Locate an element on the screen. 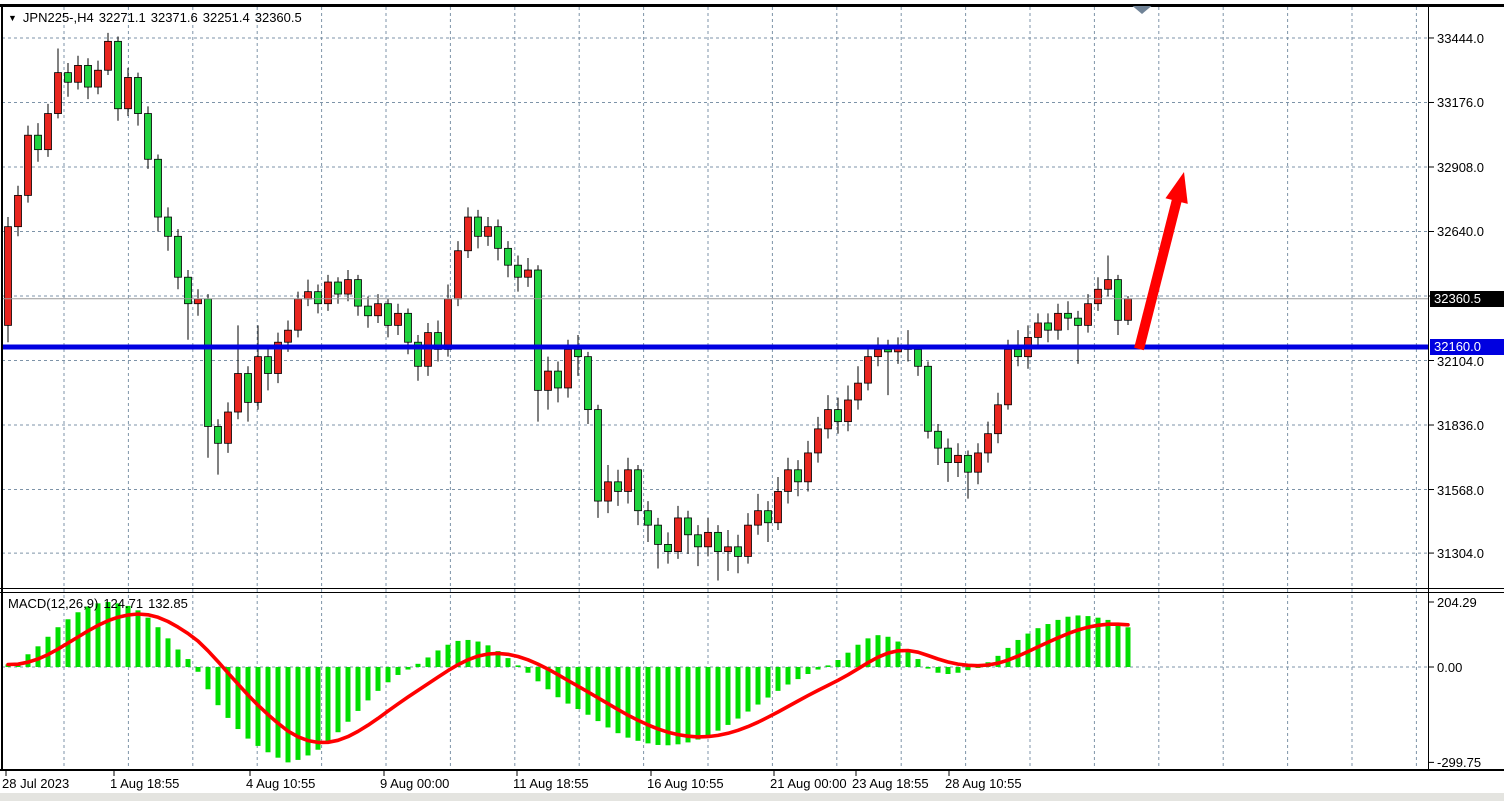 This screenshot has width=1504, height=801. left-border is located at coordinates (2, 387).